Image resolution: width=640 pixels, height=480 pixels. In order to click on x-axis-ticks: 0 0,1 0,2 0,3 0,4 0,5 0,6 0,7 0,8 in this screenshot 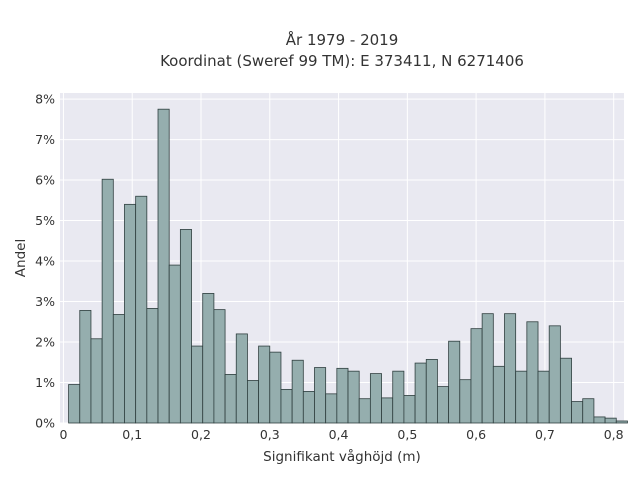, I will do `click(341, 434)`.